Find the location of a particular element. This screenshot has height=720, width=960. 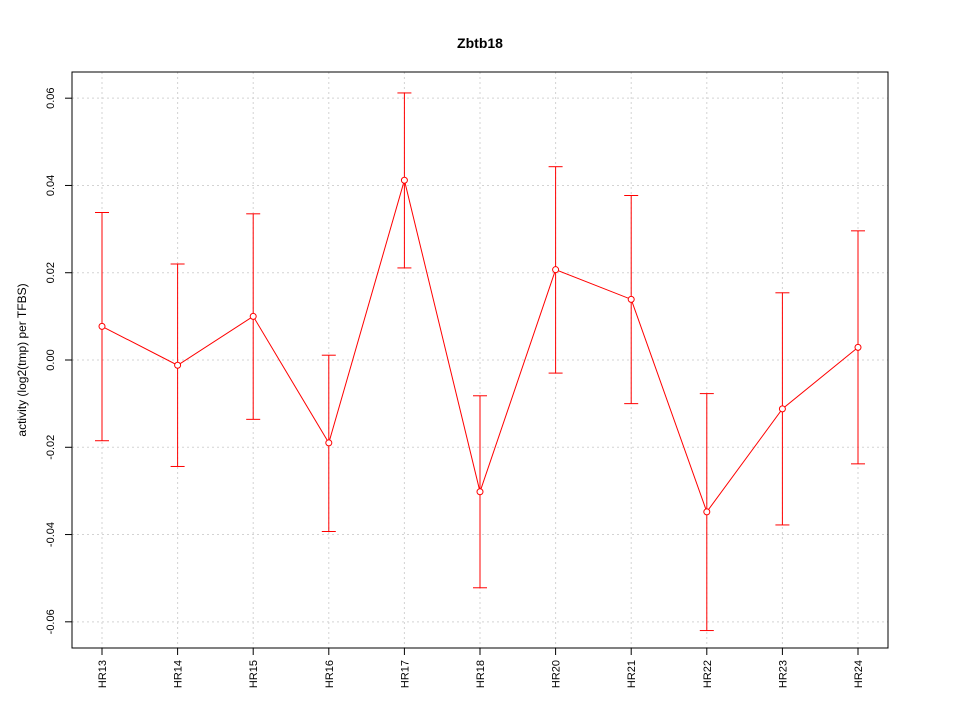

y-tick-label: 0.00 is located at coordinates (51, 359).